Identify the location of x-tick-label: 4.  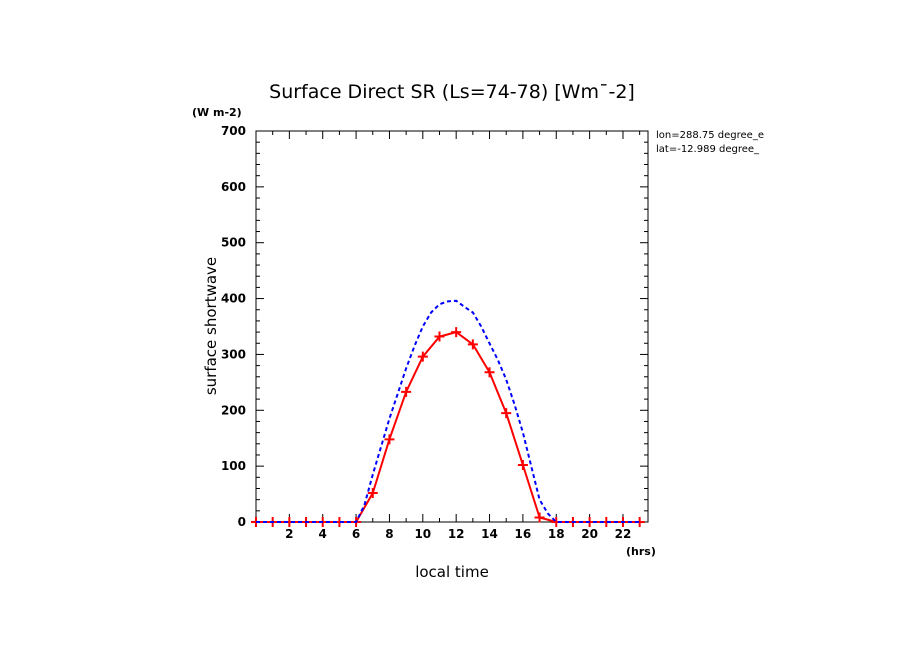
(323, 534).